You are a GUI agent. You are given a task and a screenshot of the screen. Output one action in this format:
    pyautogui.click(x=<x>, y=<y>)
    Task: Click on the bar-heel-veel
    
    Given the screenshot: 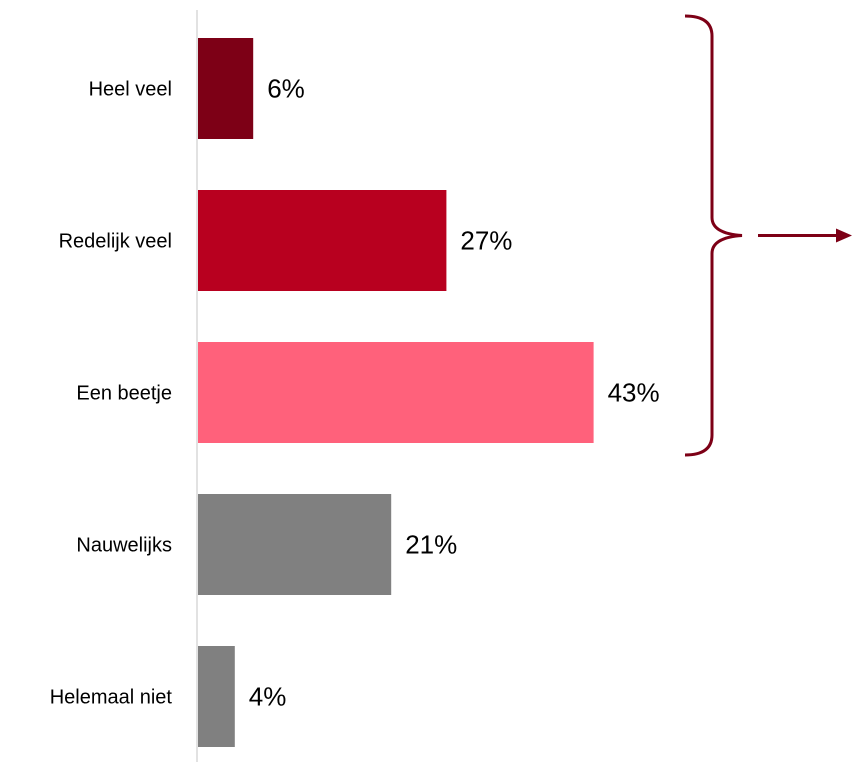 What is the action you would take?
    pyautogui.click(x=226, y=88)
    